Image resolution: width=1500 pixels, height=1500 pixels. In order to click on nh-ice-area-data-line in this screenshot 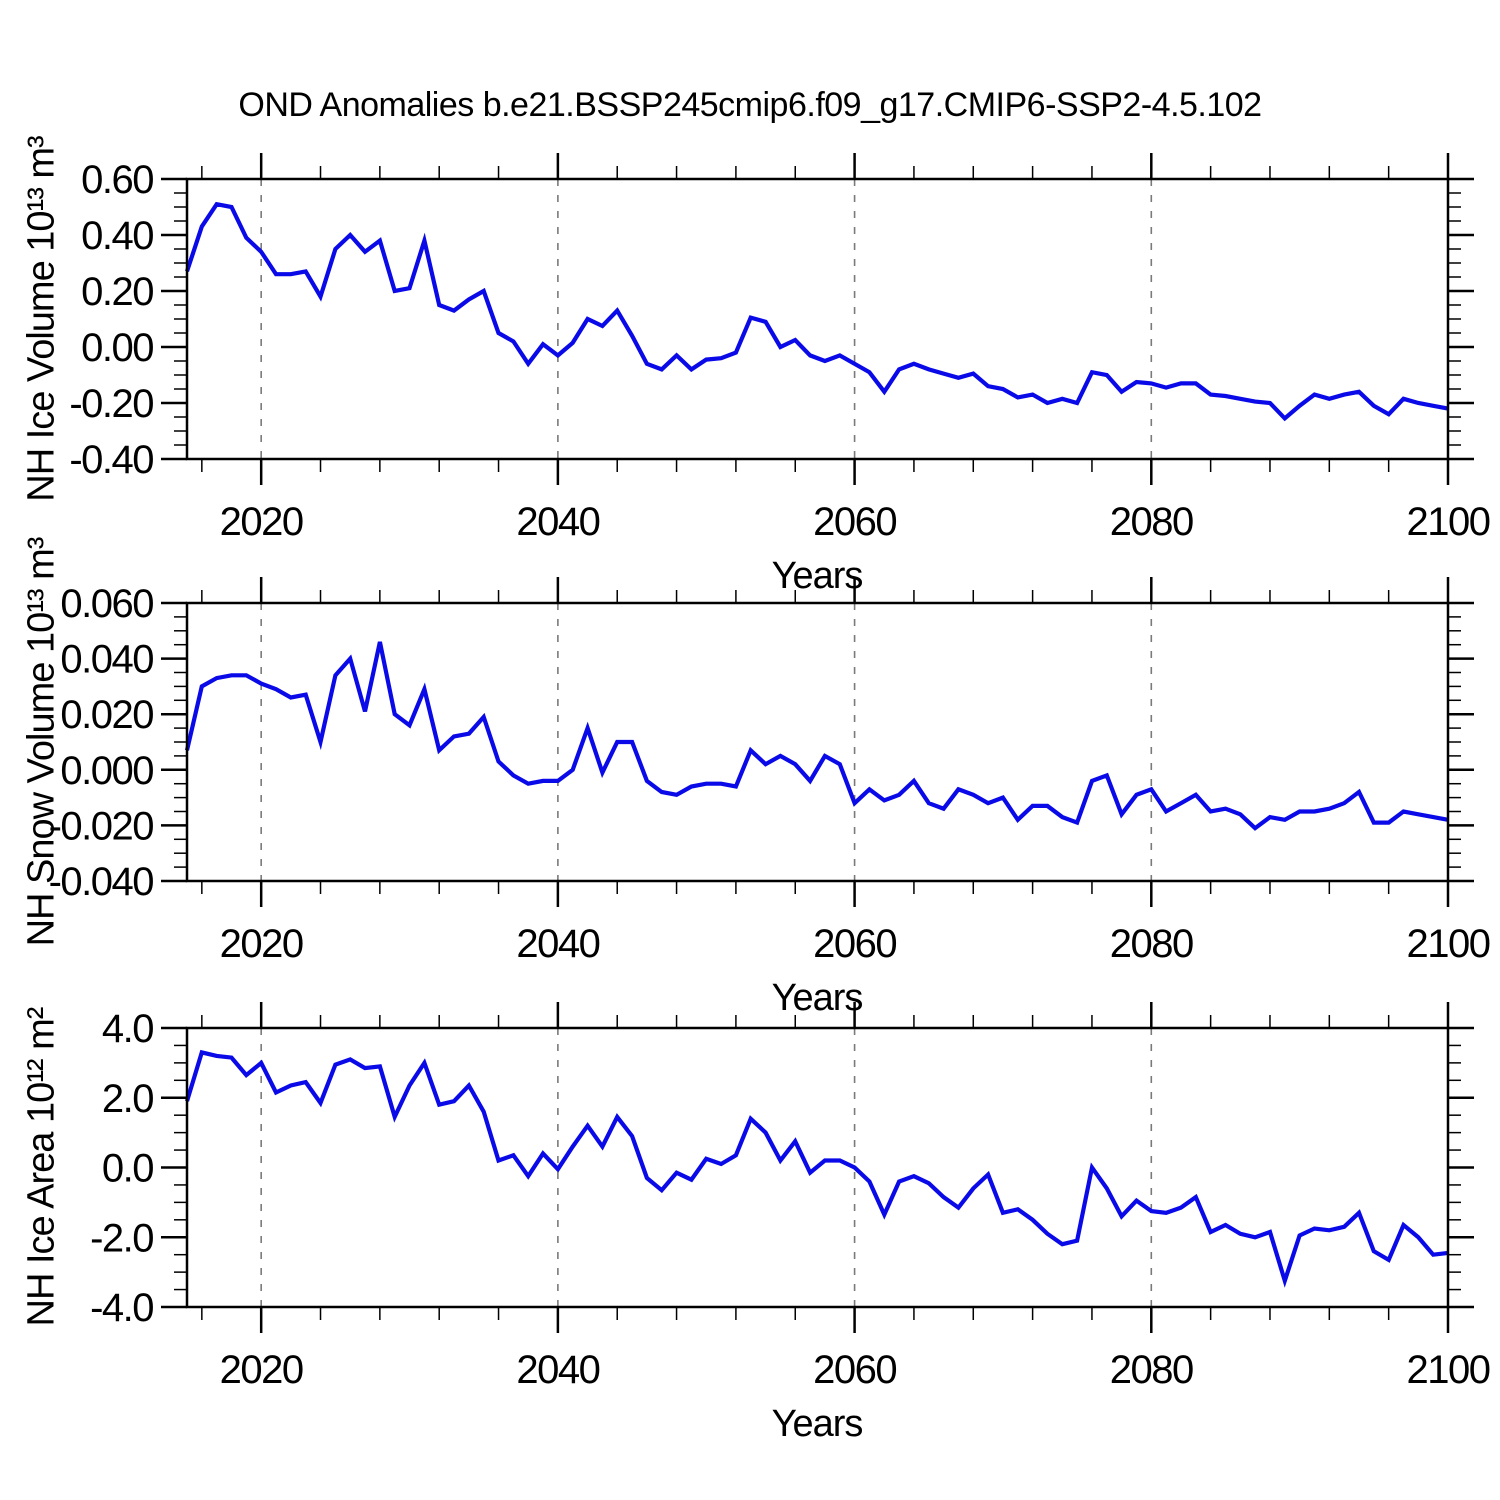, I will do `click(816, 1168)`.